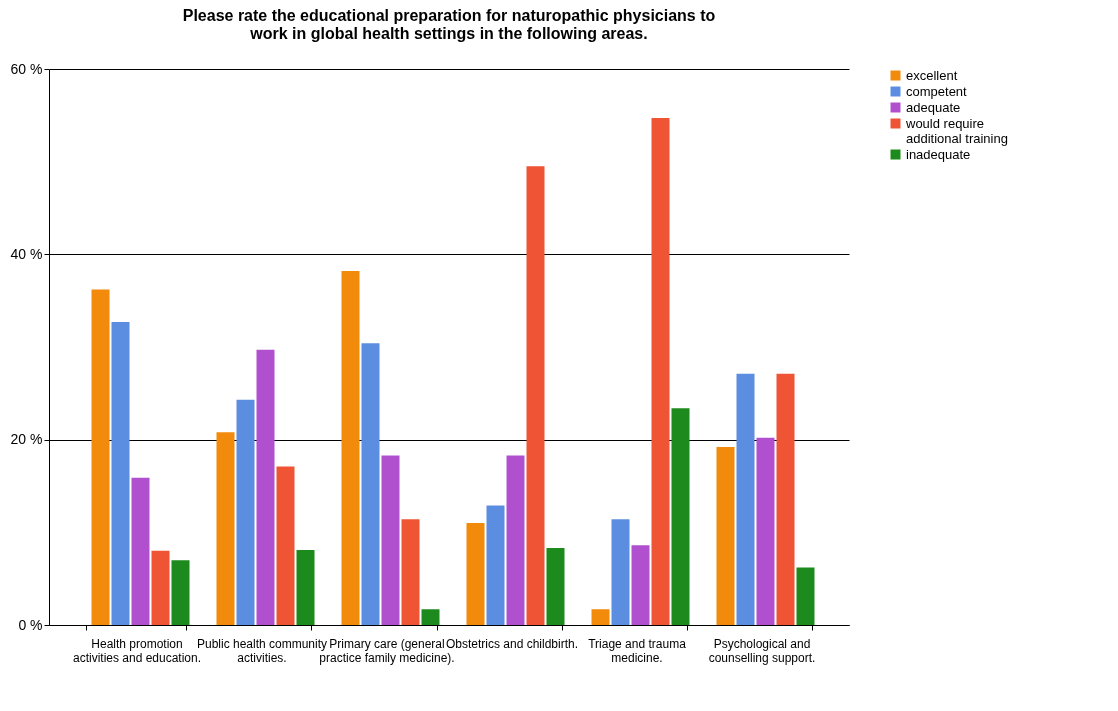 This screenshot has width=1118, height=711. I want to click on x-tick-label: Obstetrics and childbirth., so click(512, 643).